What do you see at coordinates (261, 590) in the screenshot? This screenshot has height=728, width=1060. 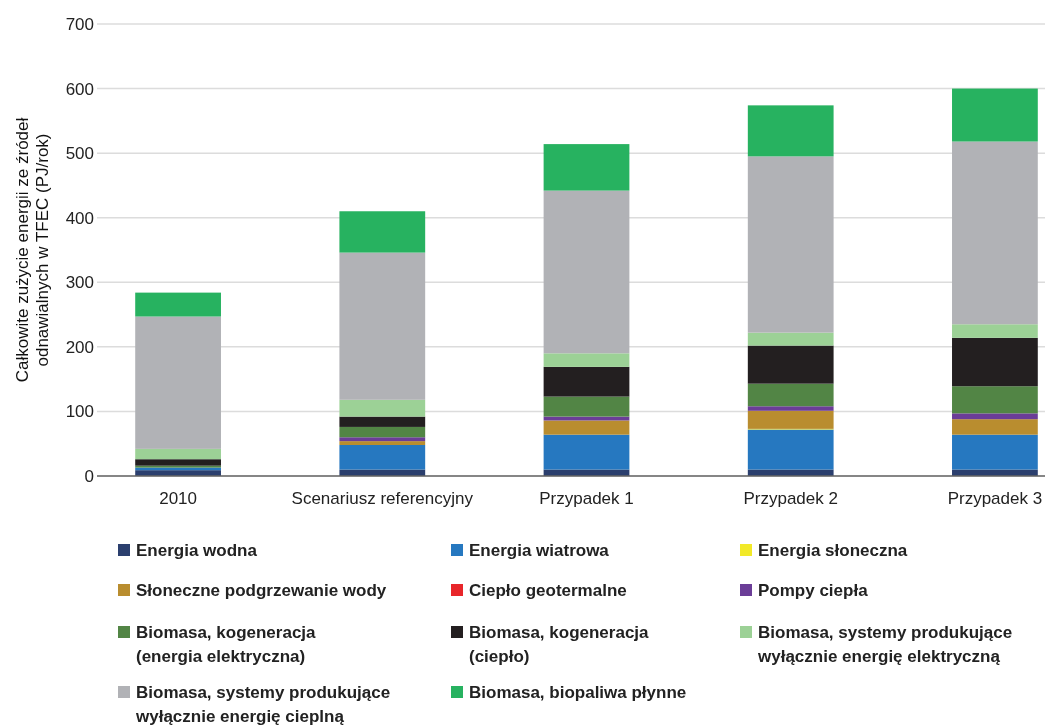 I see `legend-label: Słoneczne podgrzewanie wody` at bounding box center [261, 590].